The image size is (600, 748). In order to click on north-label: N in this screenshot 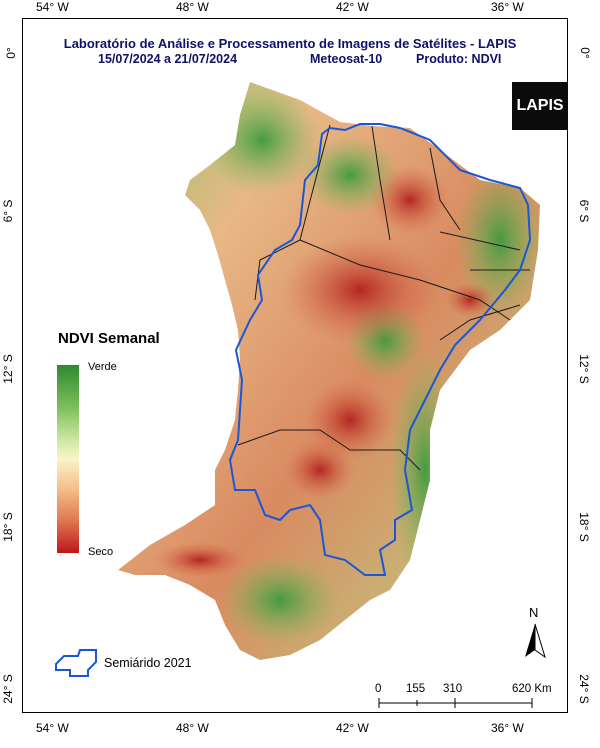, I will do `click(534, 612)`.